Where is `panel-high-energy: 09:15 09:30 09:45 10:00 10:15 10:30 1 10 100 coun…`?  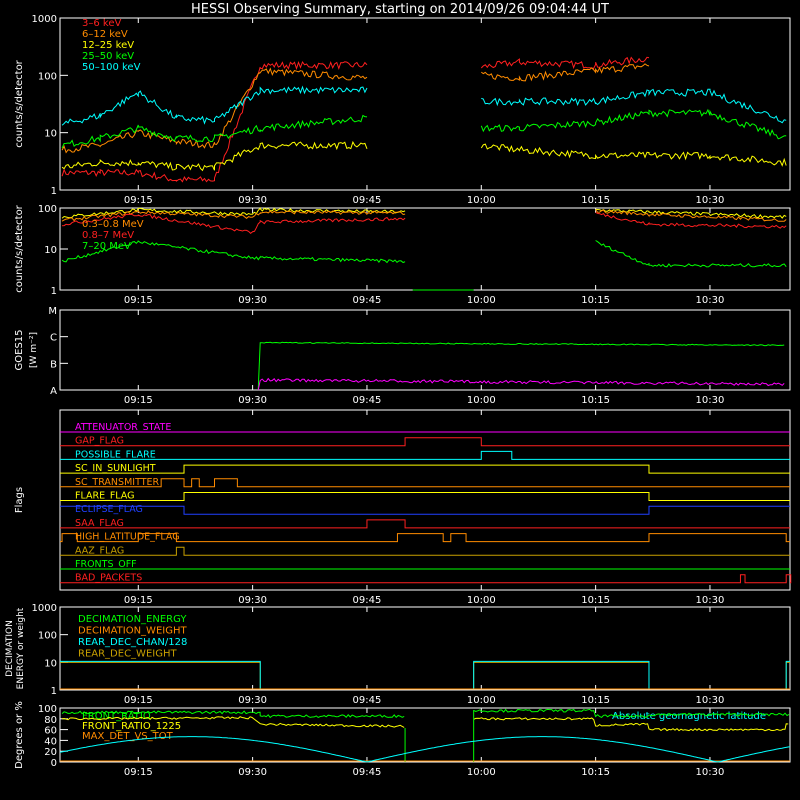
panel-high-energy: 09:15 09:30 09:45 10:00 10:15 10:30 1 10 100 coun… is located at coordinates (402, 255).